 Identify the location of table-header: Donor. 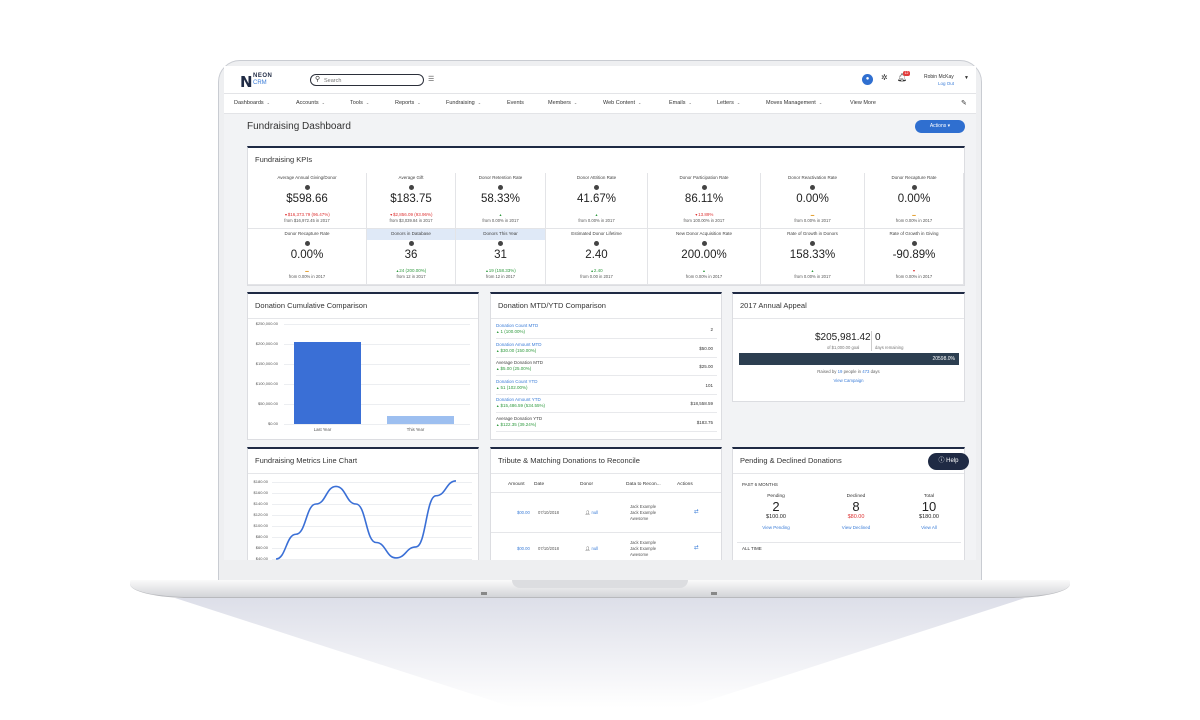
(587, 484).